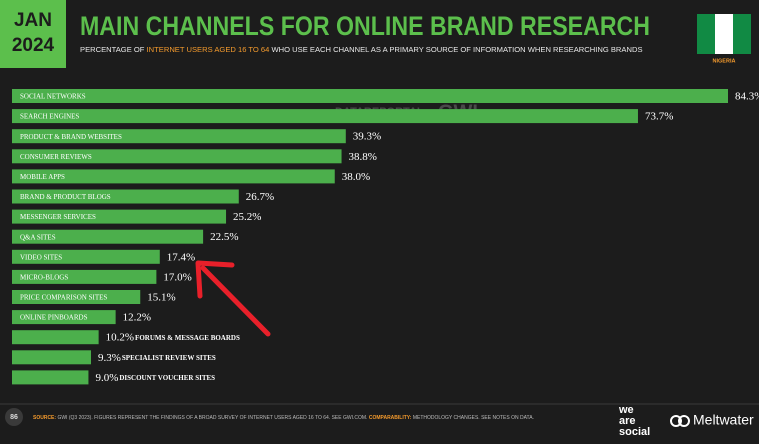  I want to click on source-label: SOURCE:, so click(44, 418).